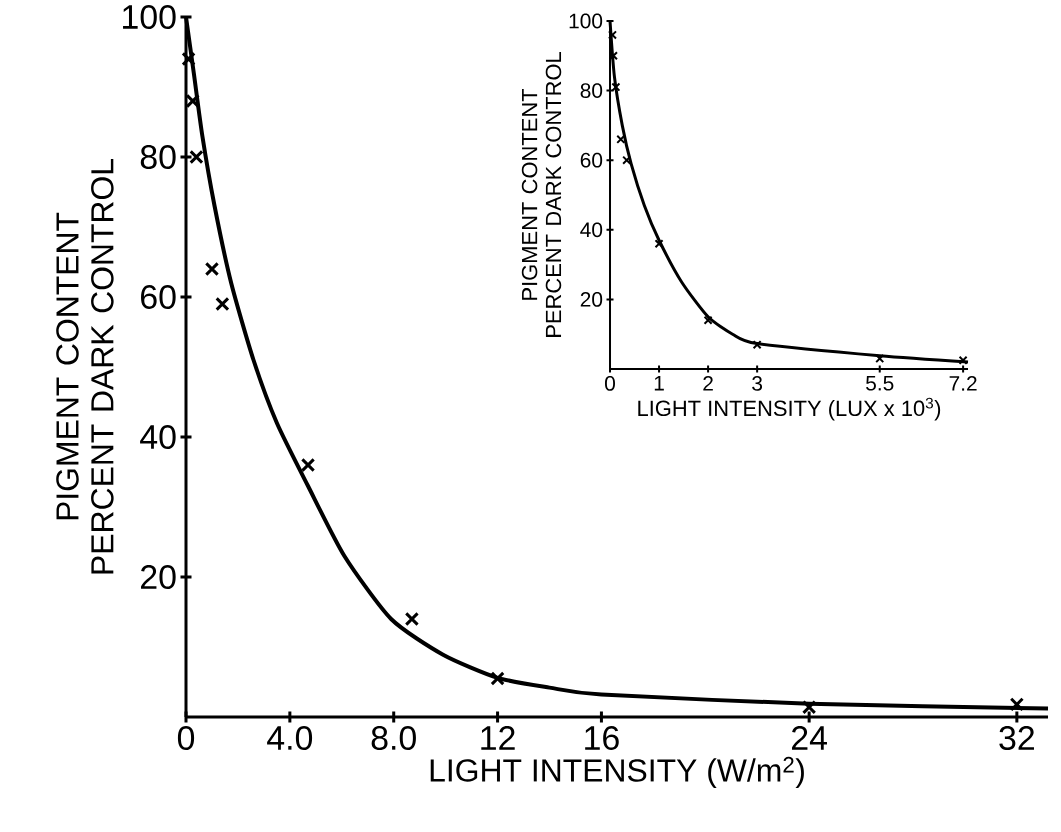 This screenshot has height=832, width=1061. What do you see at coordinates (617, 772) in the screenshot?
I see `x-axis-title: LIGHT INTENSITY (W/m$^{2}$)` at bounding box center [617, 772].